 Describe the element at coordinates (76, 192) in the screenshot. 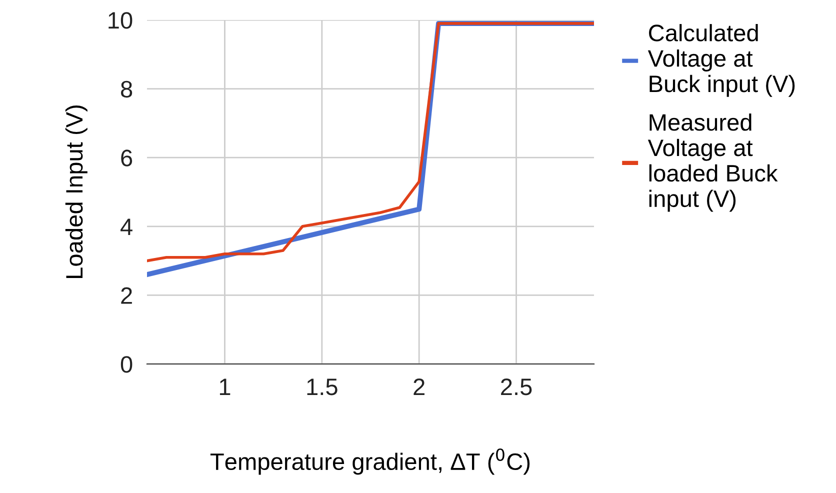

I see `y-axis-title: Loaded Input (V)` at that location.